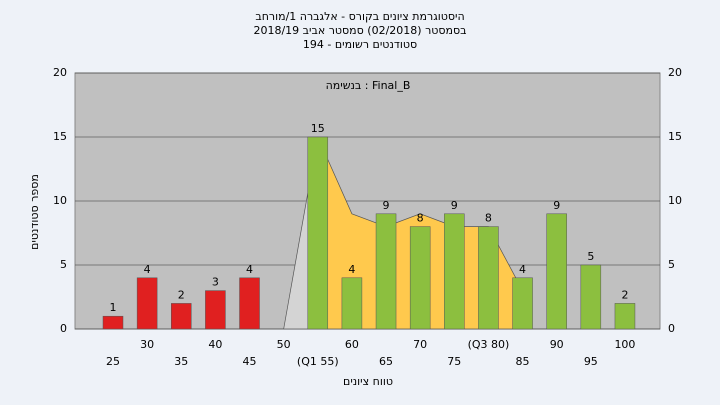  Describe the element at coordinates (181, 361) in the screenshot. I see `x-tick-label: 35` at that location.